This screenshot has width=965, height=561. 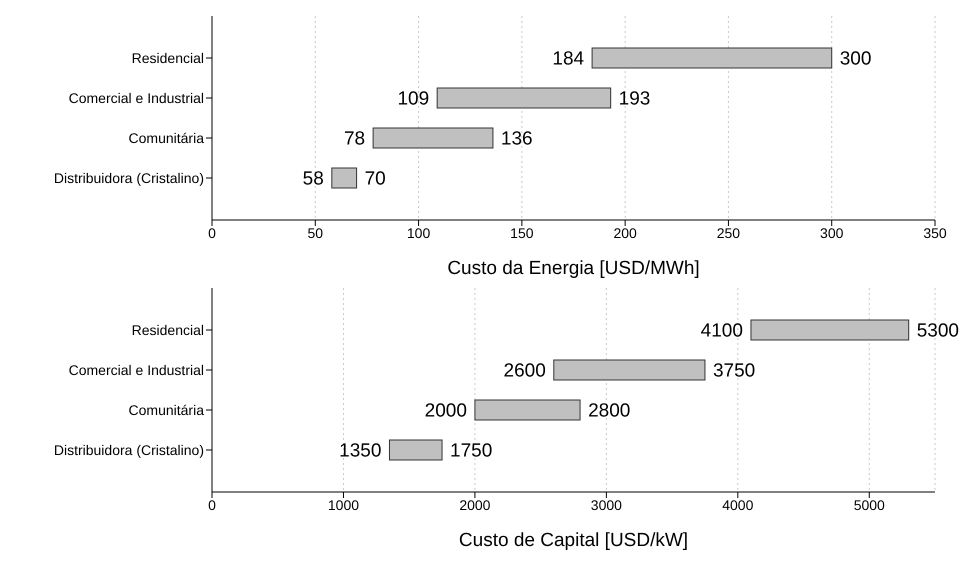 I want to click on annotation: 2000, so click(x=445, y=411).